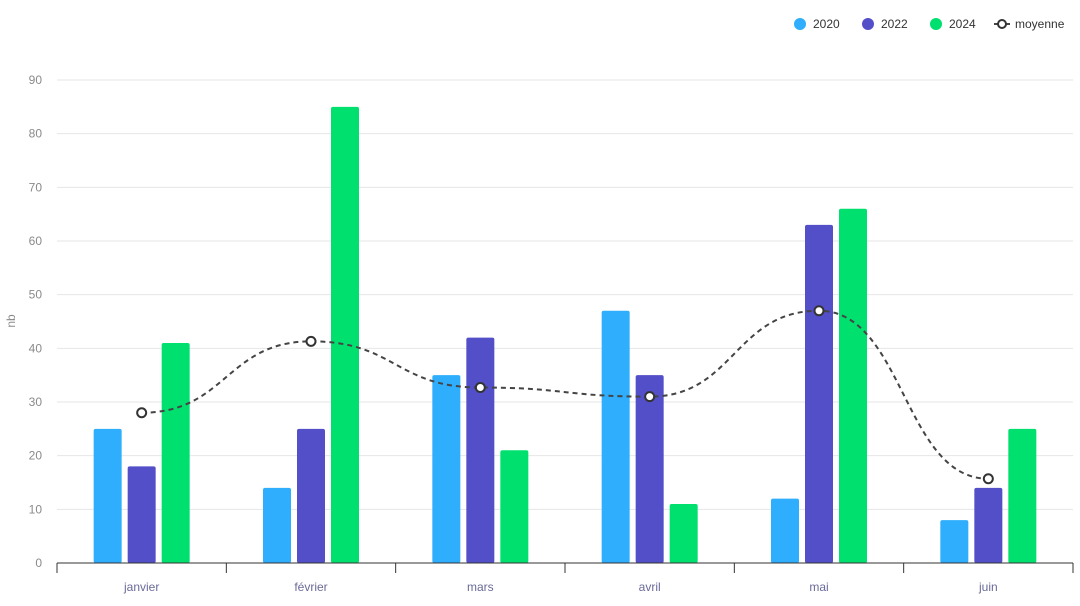  Describe the element at coordinates (311, 341) in the screenshot. I see `average-point-février` at that location.